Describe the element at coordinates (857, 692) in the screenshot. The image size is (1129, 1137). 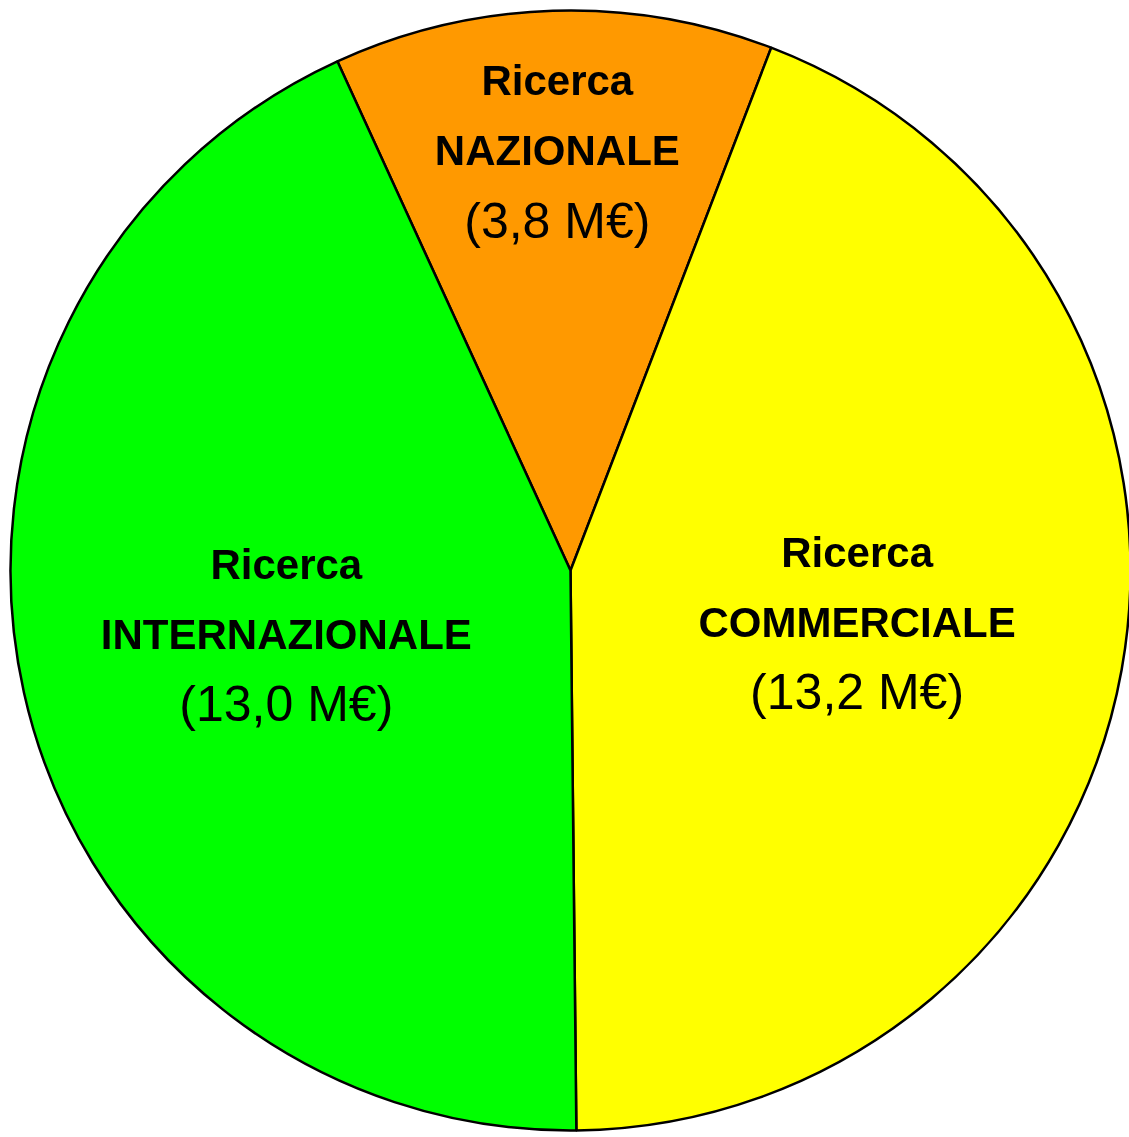
I see `data-label: (13,2 M€)` at that location.